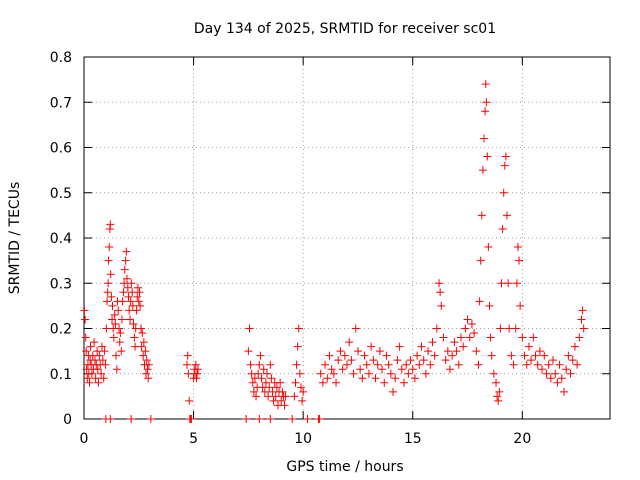 Image resolution: width=640 pixels, height=480 pixels. Describe the element at coordinates (413, 439) in the screenshot. I see `x-tick-label: 15` at that location.